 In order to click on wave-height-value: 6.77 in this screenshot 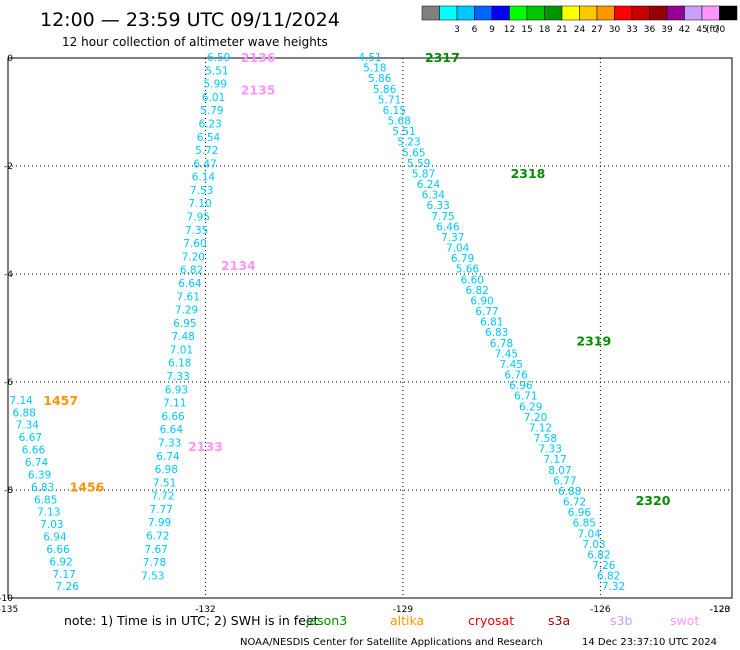, I will do `click(486, 312)`.